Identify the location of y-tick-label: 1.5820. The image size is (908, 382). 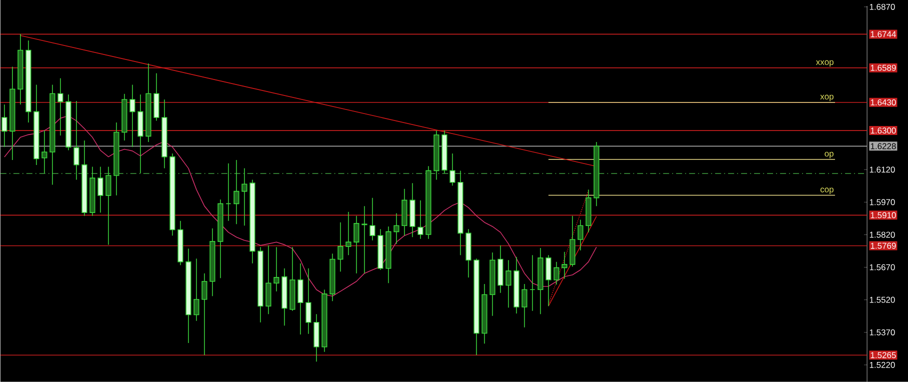
(882, 235).